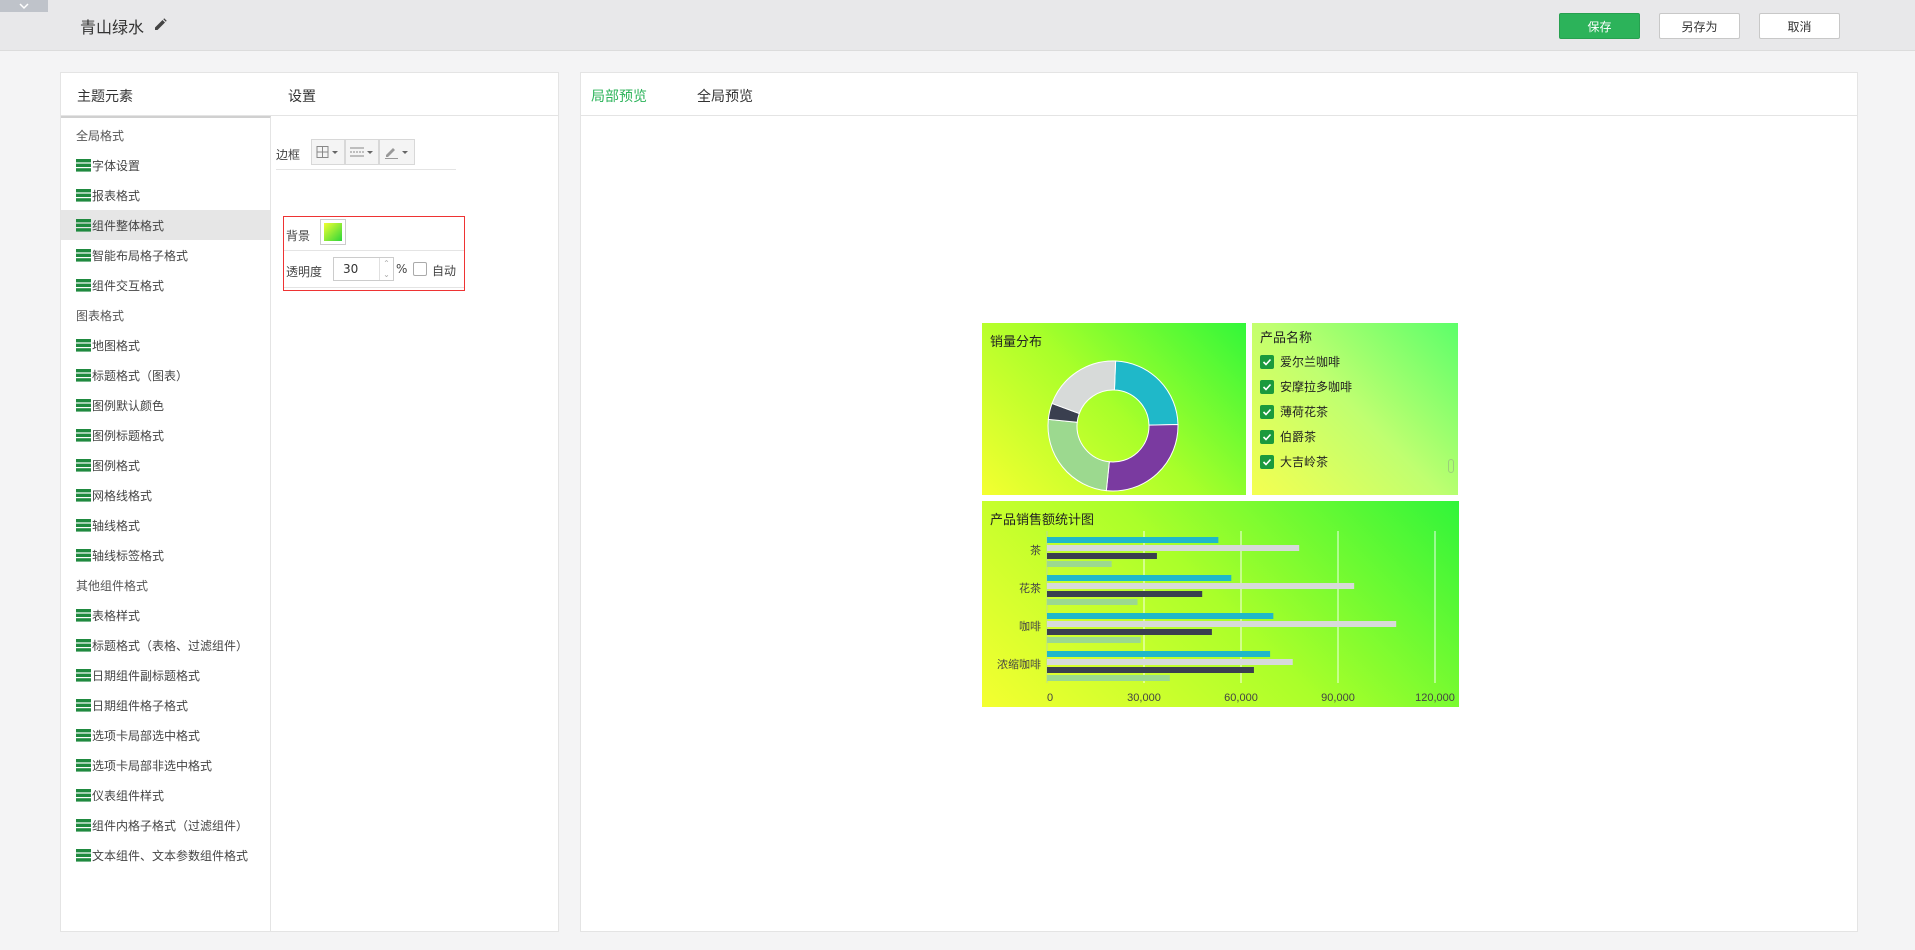 The image size is (1915, 950). I want to click on tree-group: 图表格式, so click(165, 315).